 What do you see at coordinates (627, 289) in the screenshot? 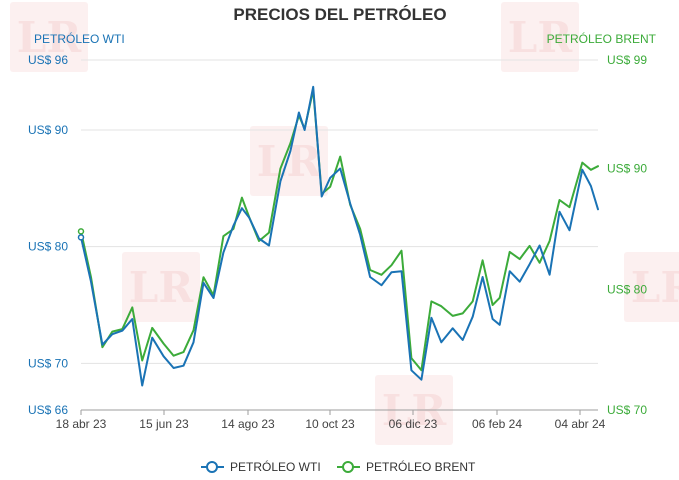
I see `right-tick-label: US$ 80` at bounding box center [627, 289].